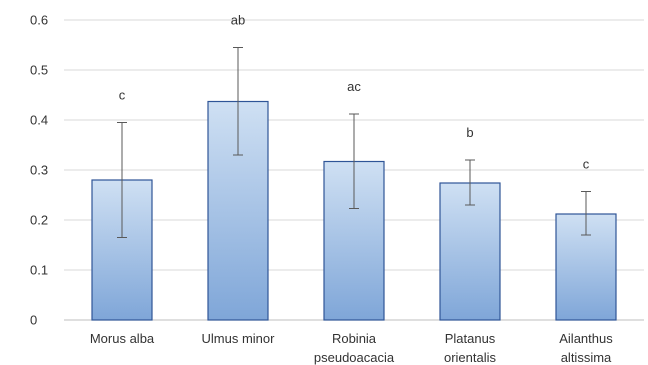 The width and height of the screenshot is (648, 365). I want to click on x-category-label: Morus alba, so click(122, 338).